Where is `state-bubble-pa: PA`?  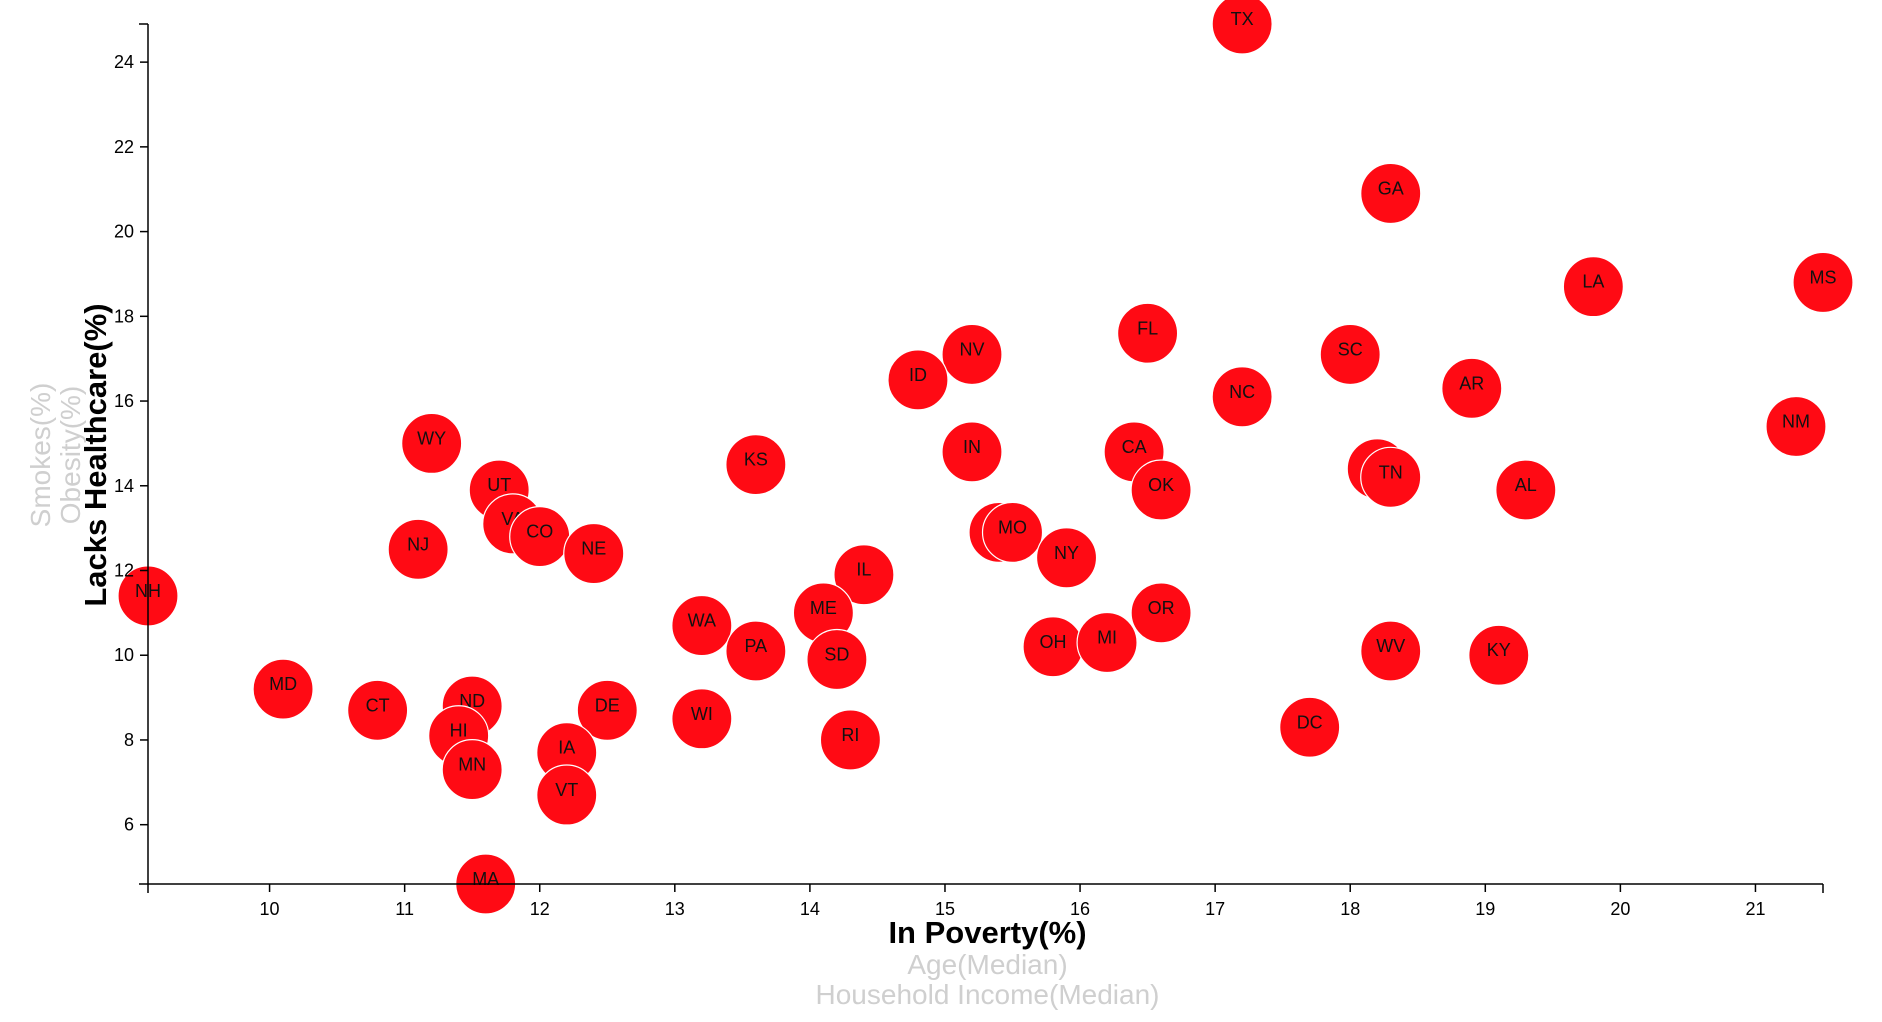 state-bubble-pa: PA is located at coordinates (756, 651).